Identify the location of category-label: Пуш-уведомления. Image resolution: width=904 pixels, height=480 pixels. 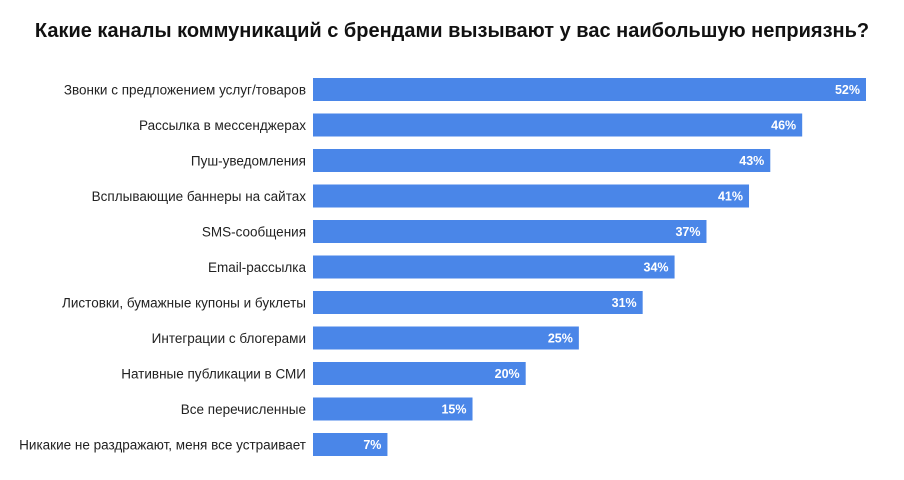
(248, 161).